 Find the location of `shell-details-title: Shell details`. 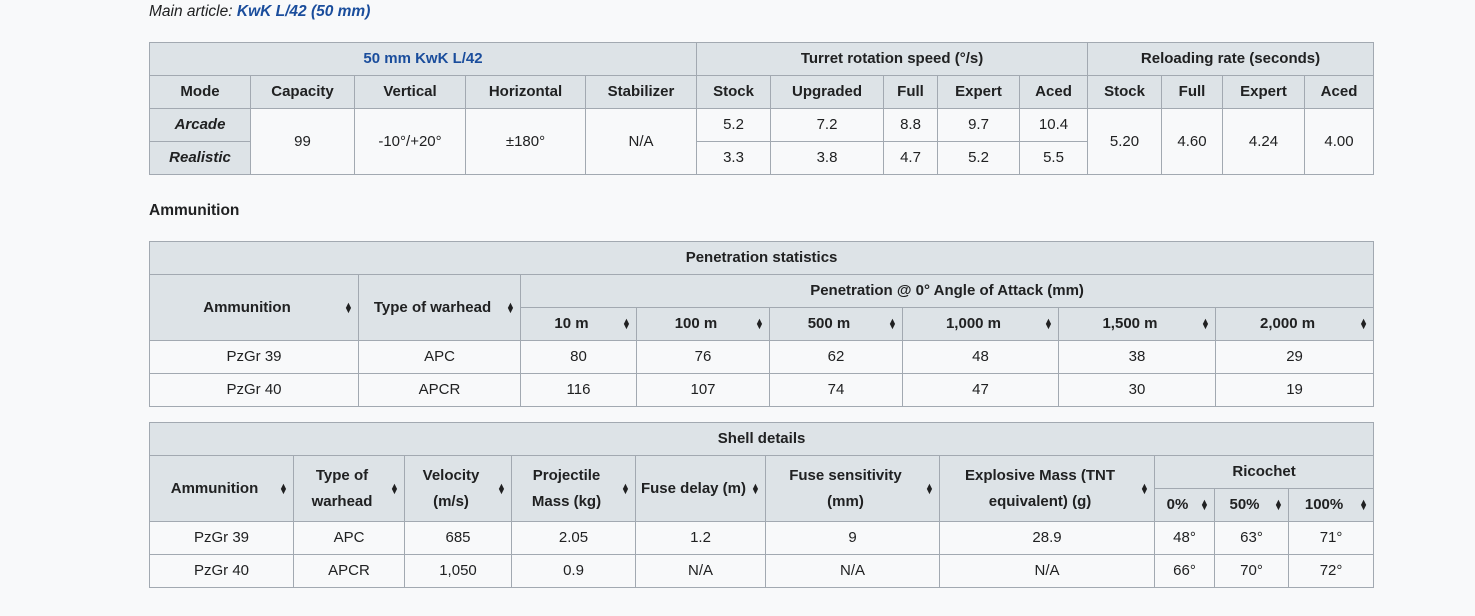

shell-details-title: Shell details is located at coordinates (761, 439).